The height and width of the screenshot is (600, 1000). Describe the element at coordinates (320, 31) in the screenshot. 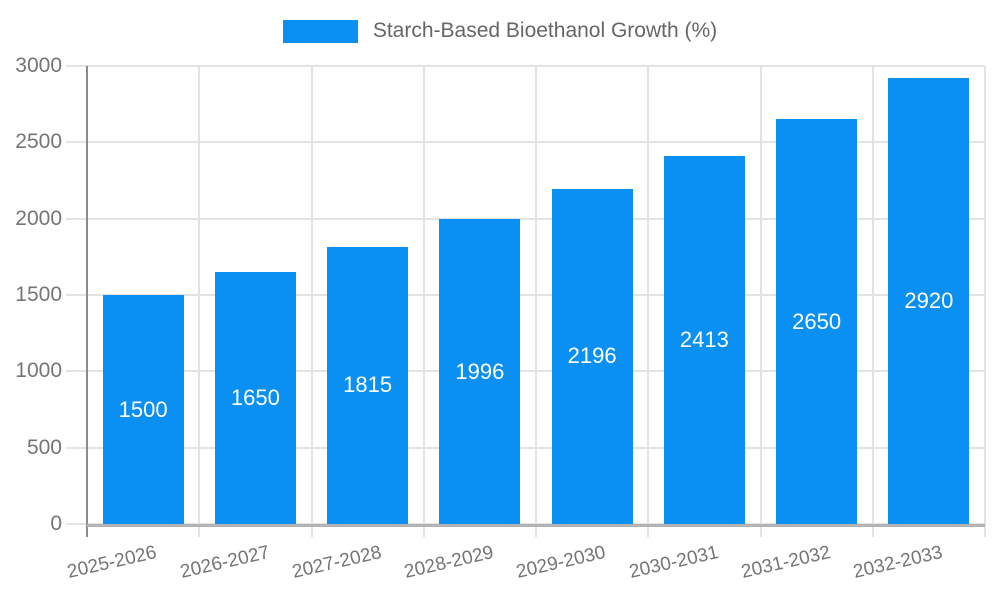

I see `legend-swatch-icon` at that location.